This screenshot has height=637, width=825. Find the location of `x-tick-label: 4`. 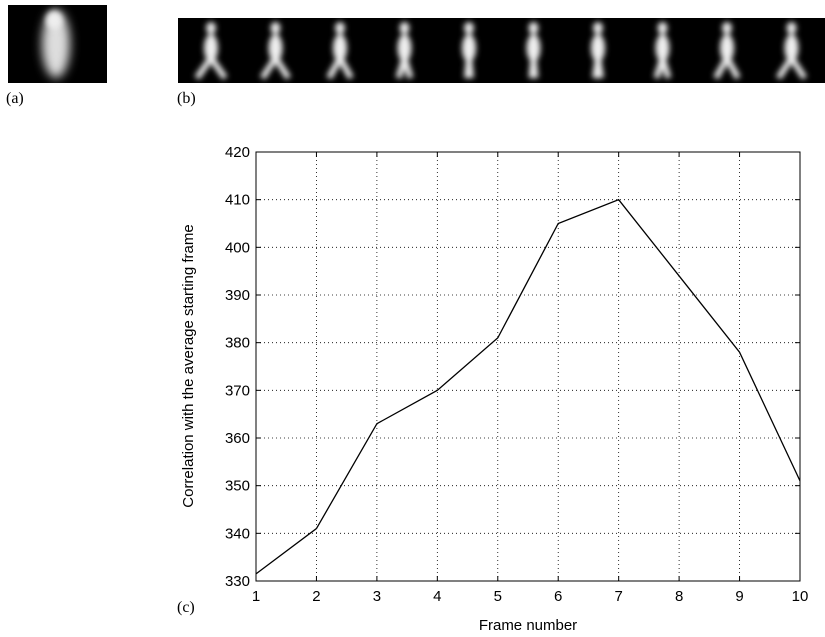

x-tick-label: 4 is located at coordinates (437, 596).